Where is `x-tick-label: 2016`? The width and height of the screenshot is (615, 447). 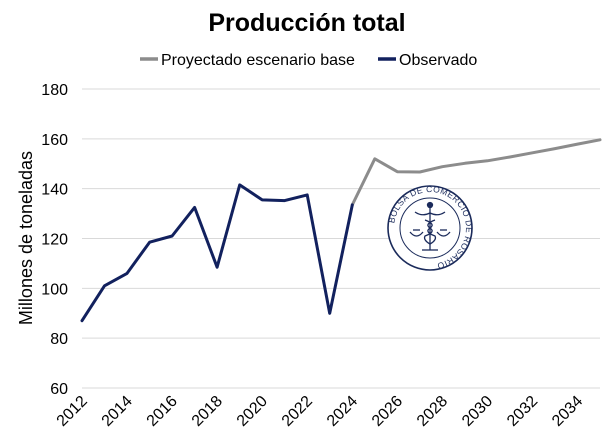
x-tick-label: 2016 is located at coordinates (162, 411).